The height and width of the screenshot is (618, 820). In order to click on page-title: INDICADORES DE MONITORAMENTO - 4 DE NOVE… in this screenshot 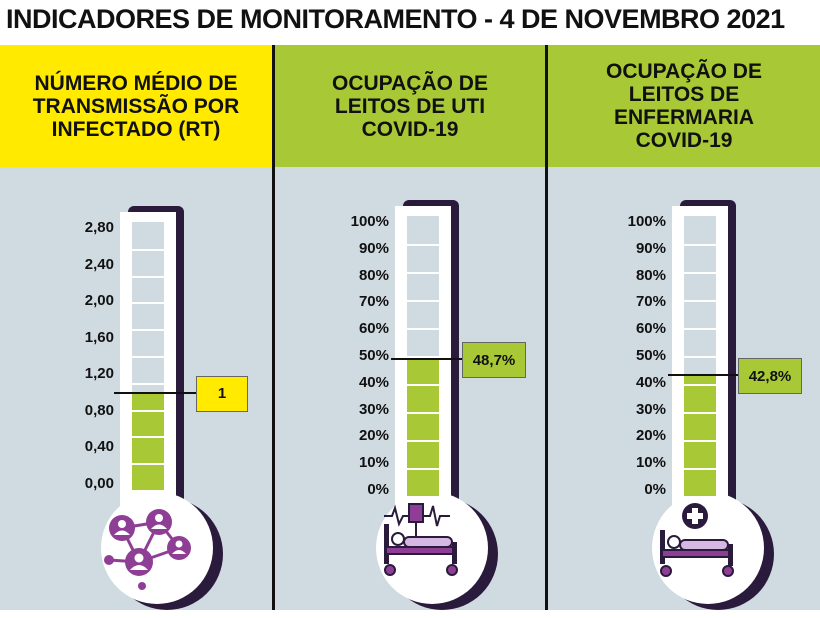, I will do `click(395, 19)`.